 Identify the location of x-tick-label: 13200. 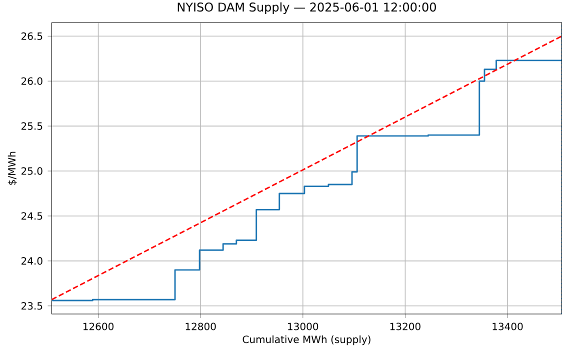
(405, 326).